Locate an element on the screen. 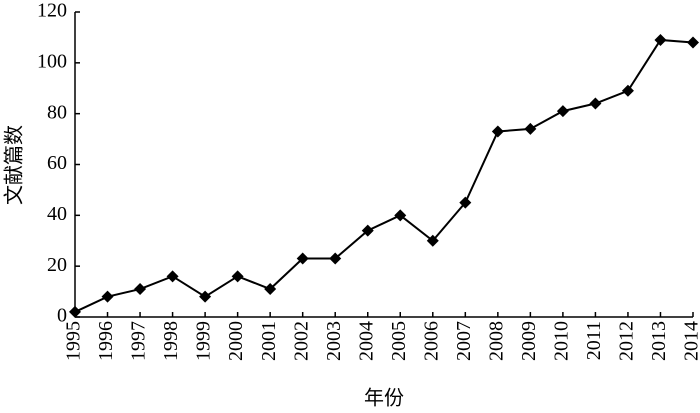 The image size is (700, 413). x-tick-label: 2002 is located at coordinates (301, 341).